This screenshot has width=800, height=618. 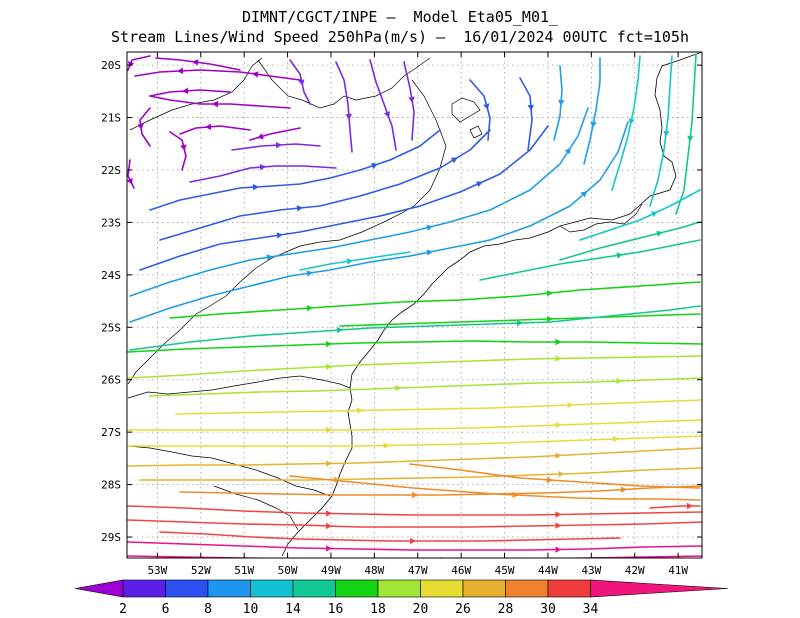 What do you see at coordinates (229, 471) in the screenshot?
I see `sc-rs-border` at bounding box center [229, 471].